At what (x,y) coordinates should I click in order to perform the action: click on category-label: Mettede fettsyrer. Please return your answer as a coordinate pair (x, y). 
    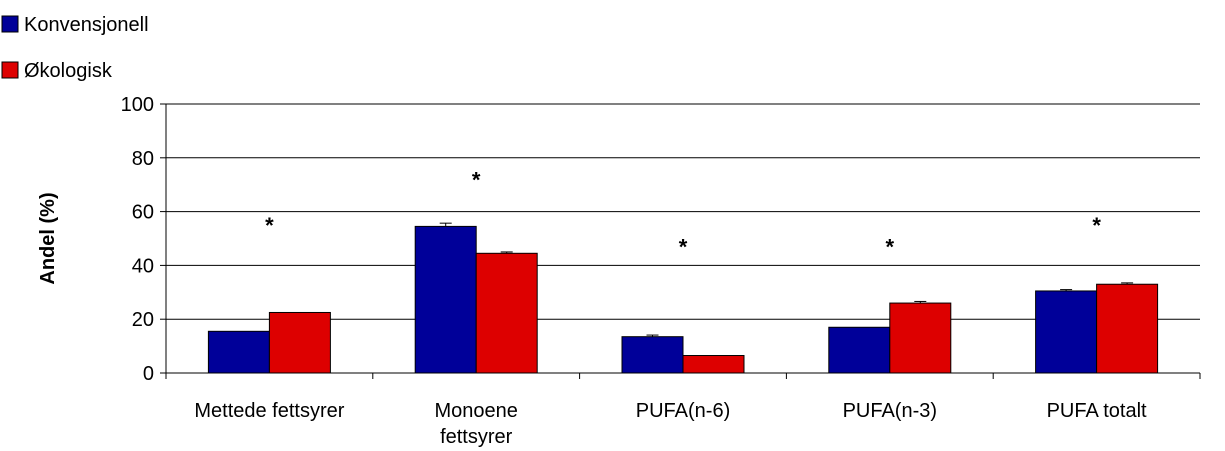
    Looking at the image, I should click on (269, 411).